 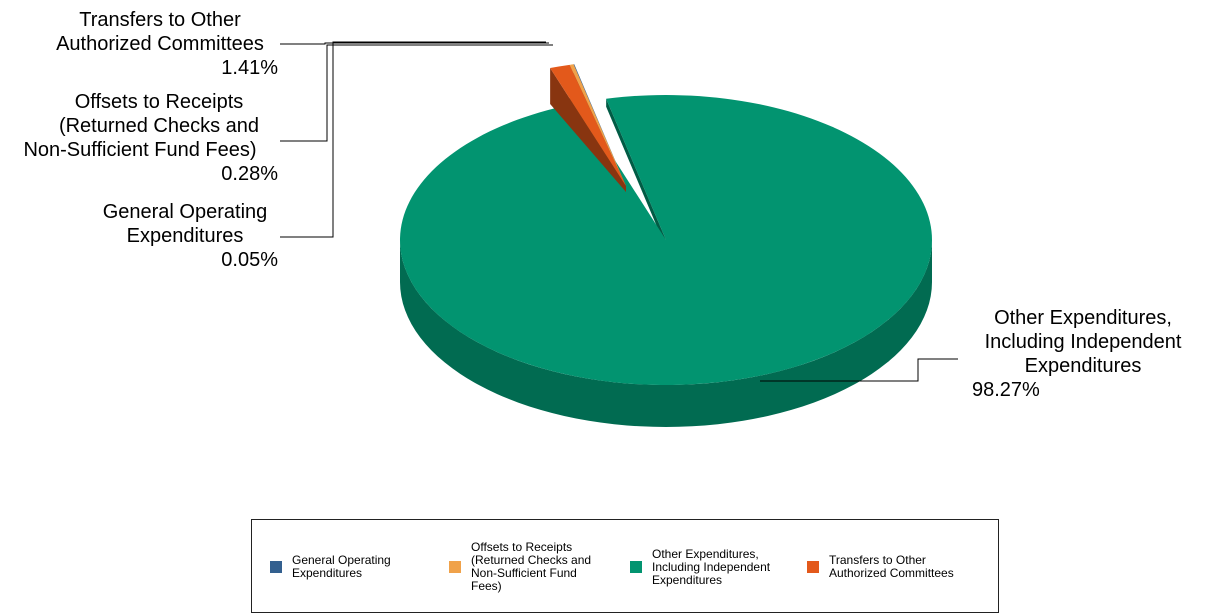 I want to click on callout-text: (Returned Checks and, so click(x=159, y=126).